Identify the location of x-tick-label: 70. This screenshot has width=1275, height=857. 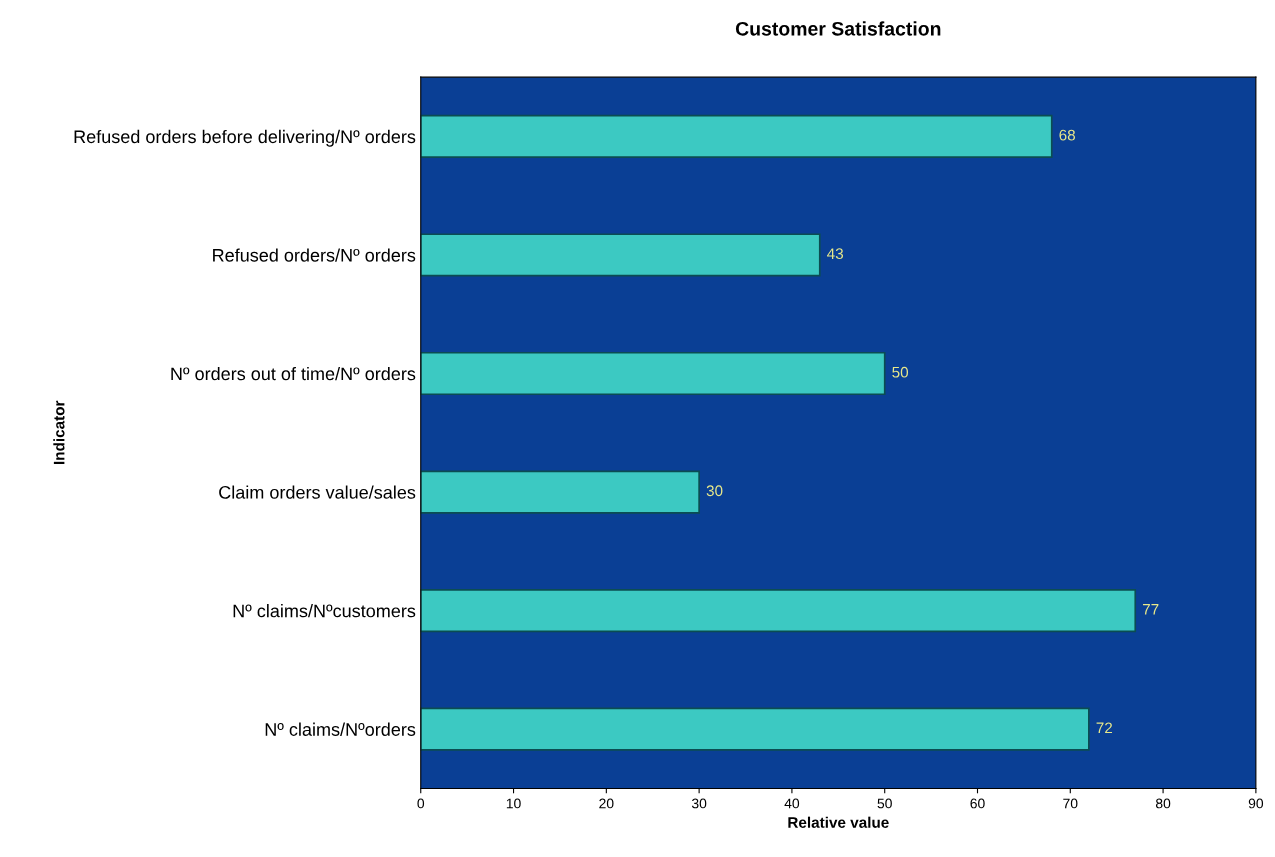
(1070, 803).